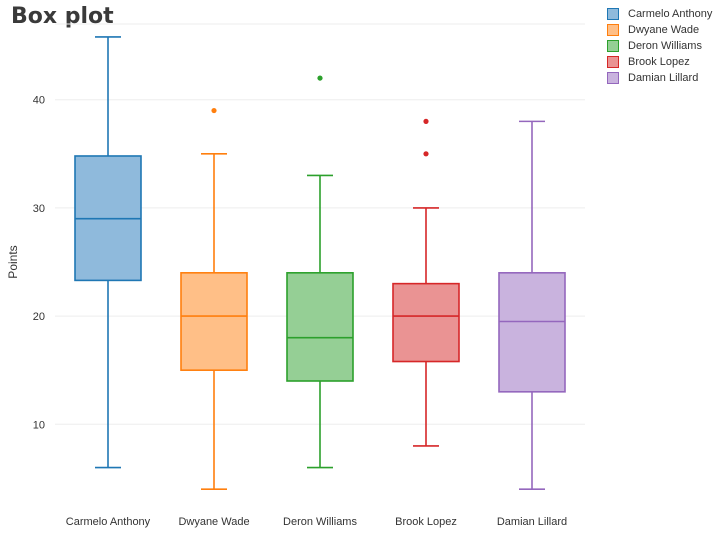 This screenshot has width=720, height=535. What do you see at coordinates (39, 209) in the screenshot?
I see `y-tick-label: 30` at bounding box center [39, 209].